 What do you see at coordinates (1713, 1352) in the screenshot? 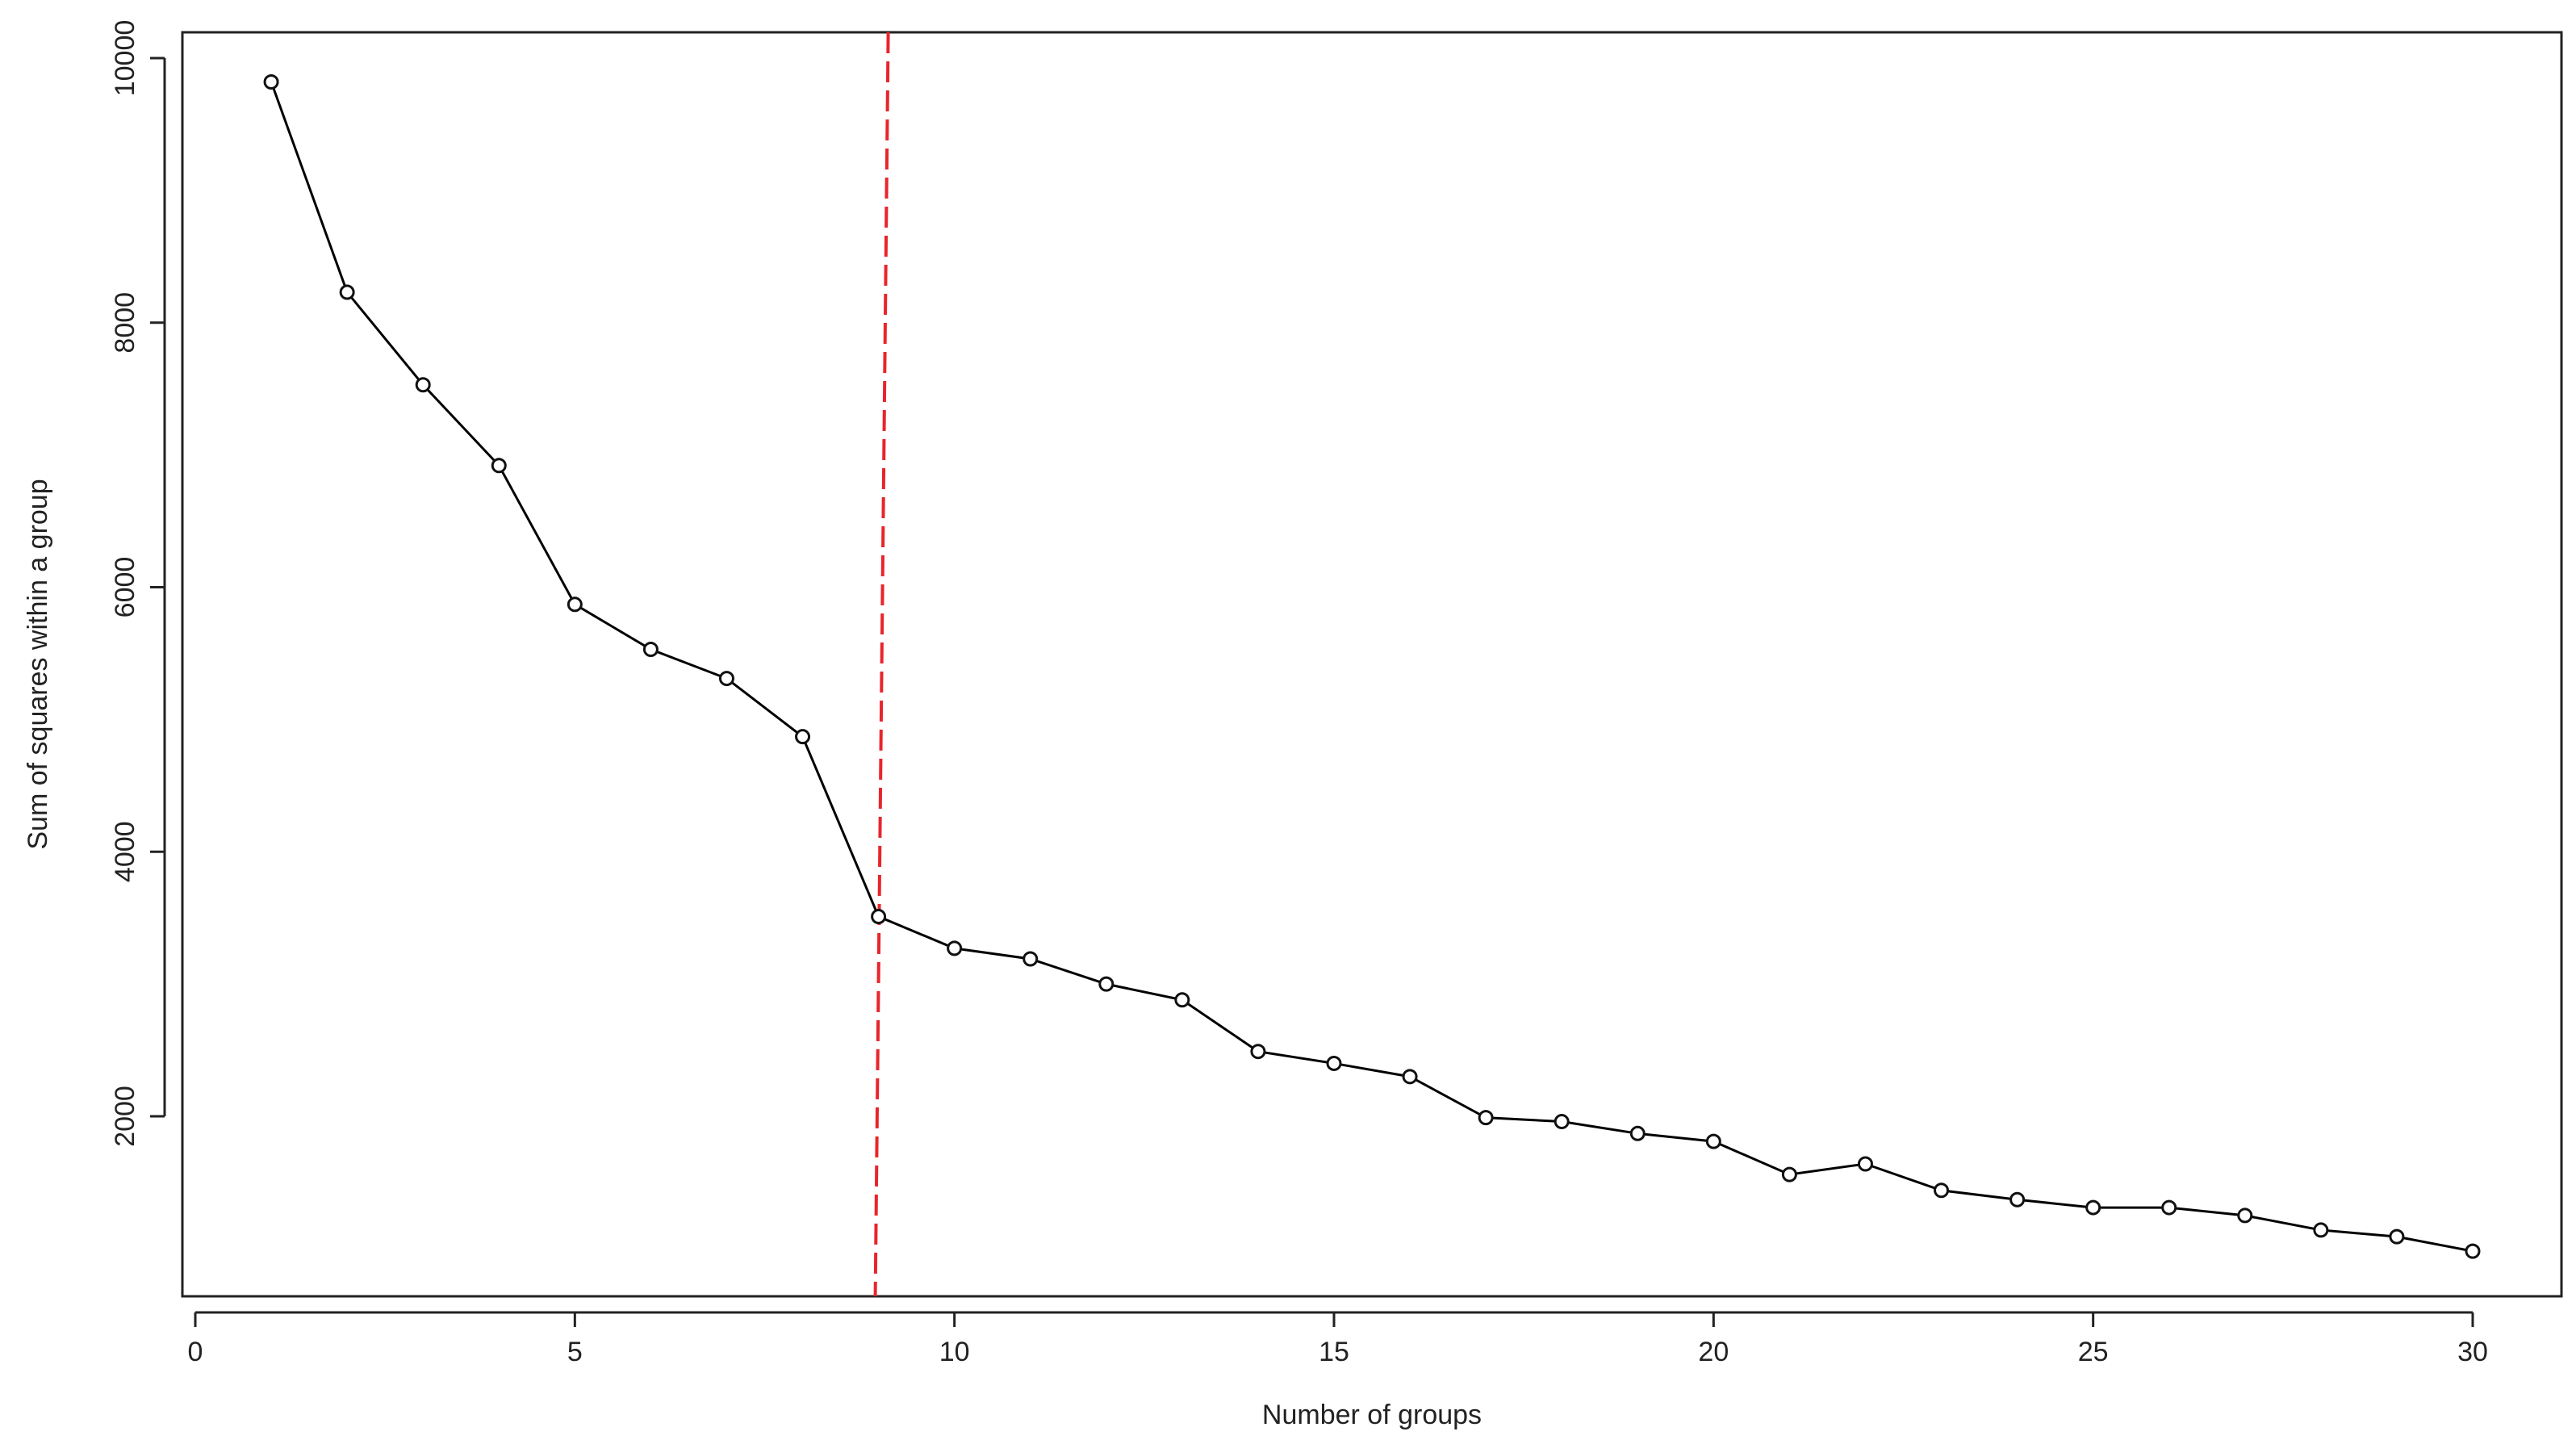
I see `x-tick-label: 20` at bounding box center [1713, 1352].